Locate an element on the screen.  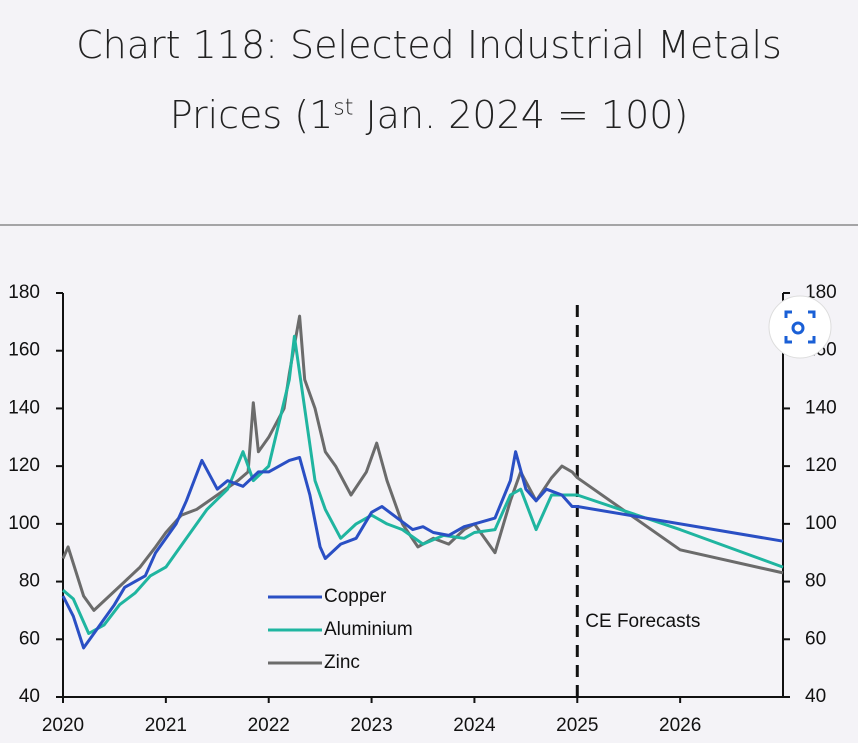
y-tick-label: 60 is located at coordinates (29, 638).